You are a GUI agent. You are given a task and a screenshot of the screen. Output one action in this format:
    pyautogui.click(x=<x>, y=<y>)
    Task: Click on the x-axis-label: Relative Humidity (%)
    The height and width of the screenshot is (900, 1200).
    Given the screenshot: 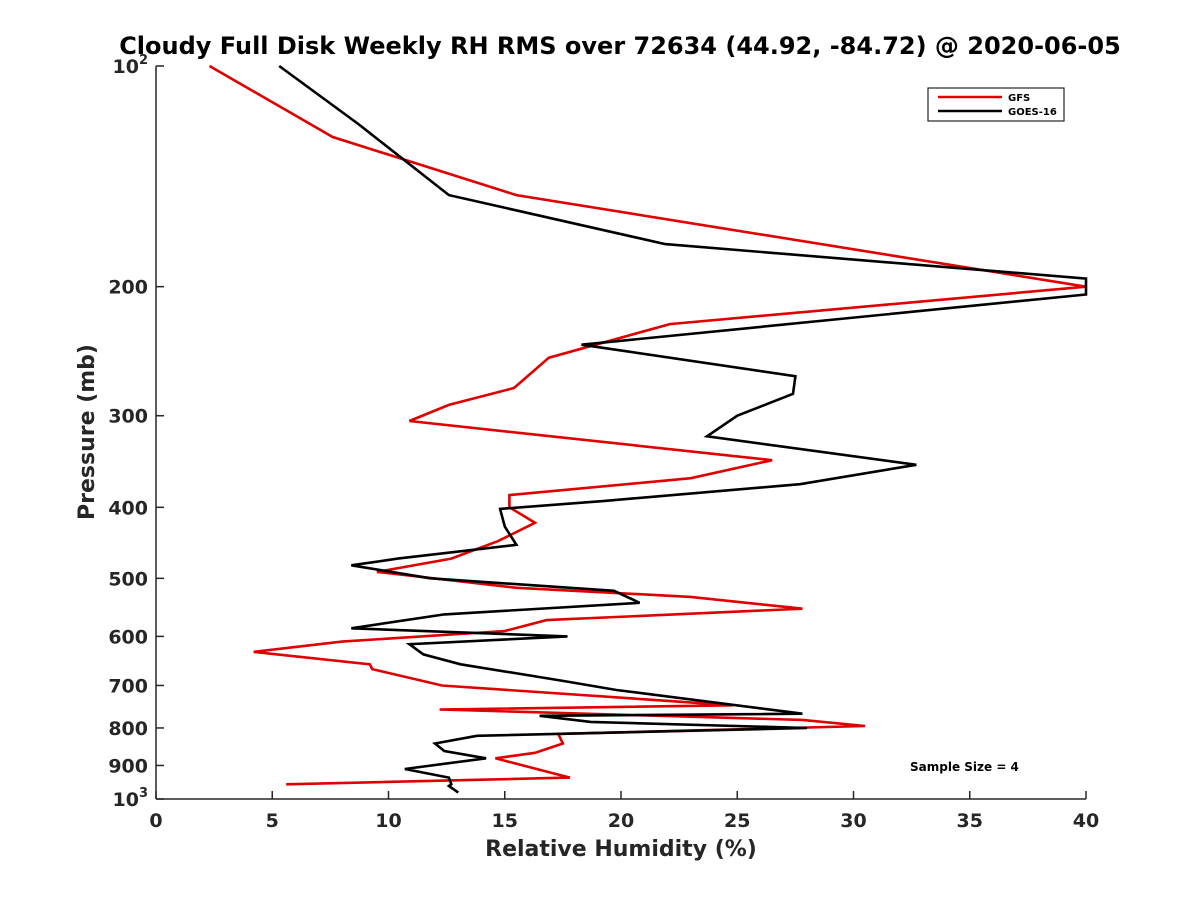 What is the action you would take?
    pyautogui.click(x=621, y=849)
    